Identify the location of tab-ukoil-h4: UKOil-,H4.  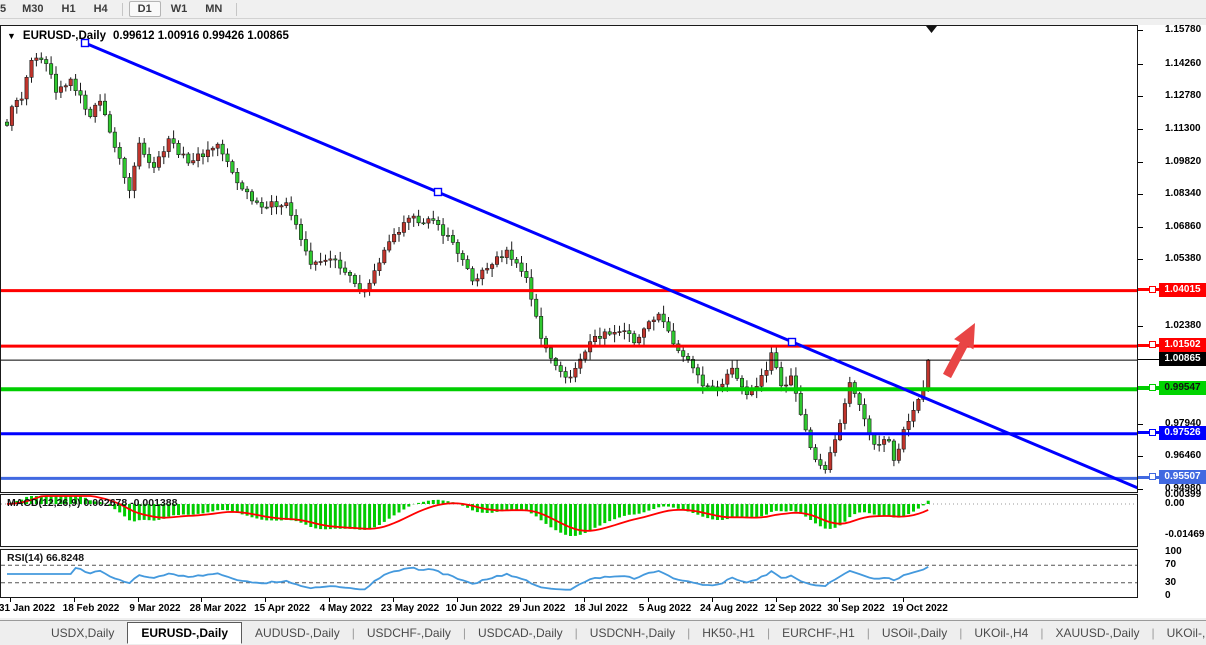
(1001, 633).